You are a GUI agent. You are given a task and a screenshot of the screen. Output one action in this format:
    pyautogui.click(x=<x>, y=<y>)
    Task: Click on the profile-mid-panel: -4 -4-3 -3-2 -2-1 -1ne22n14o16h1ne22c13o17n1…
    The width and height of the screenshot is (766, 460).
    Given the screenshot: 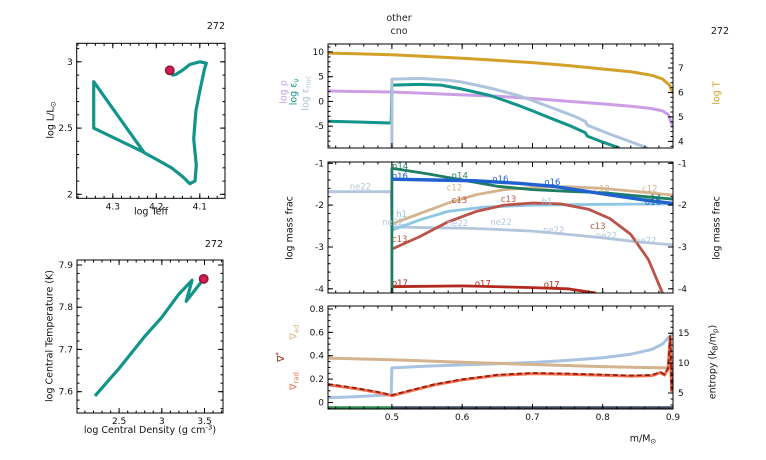 What is the action you would take?
    pyautogui.click(x=501, y=227)
    